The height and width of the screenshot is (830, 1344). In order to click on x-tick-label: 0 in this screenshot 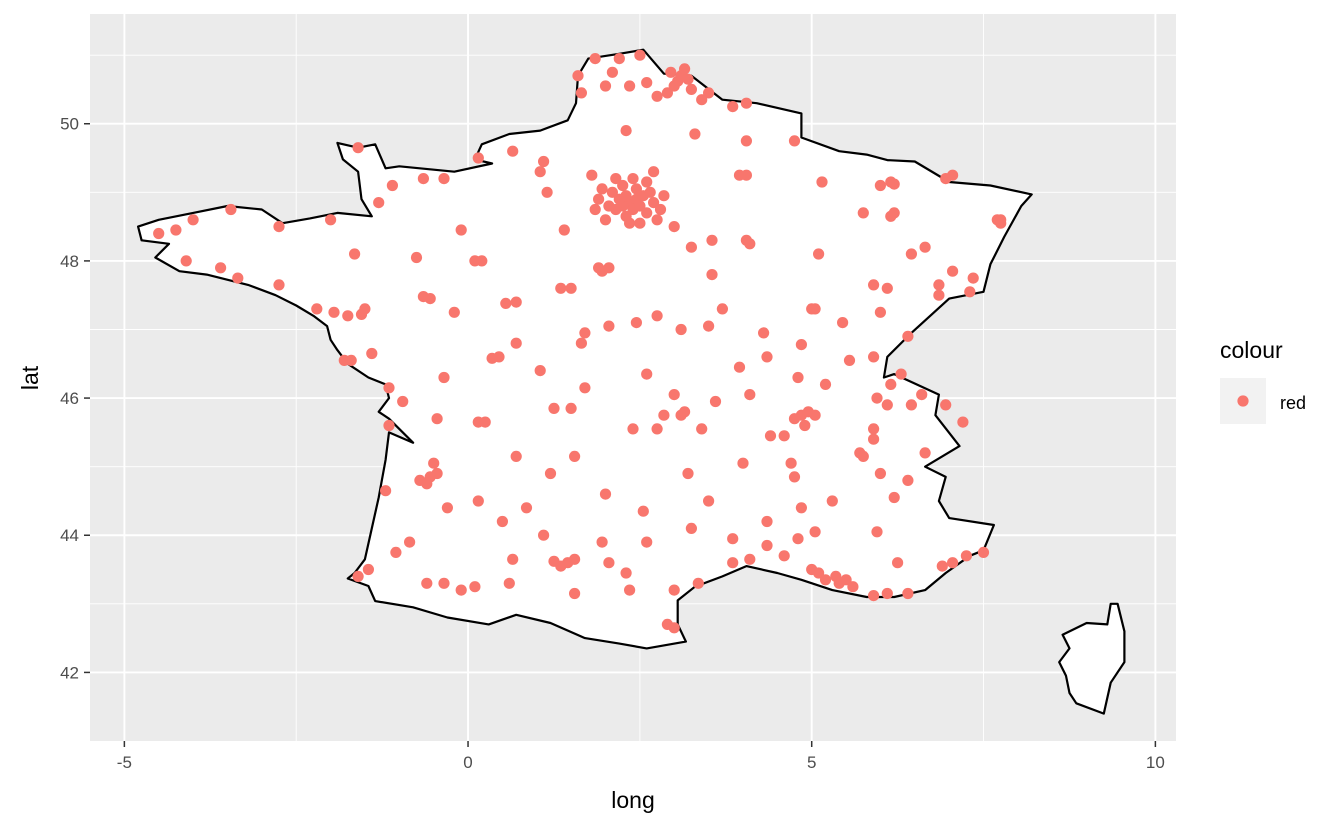, I will do `click(467, 762)`.